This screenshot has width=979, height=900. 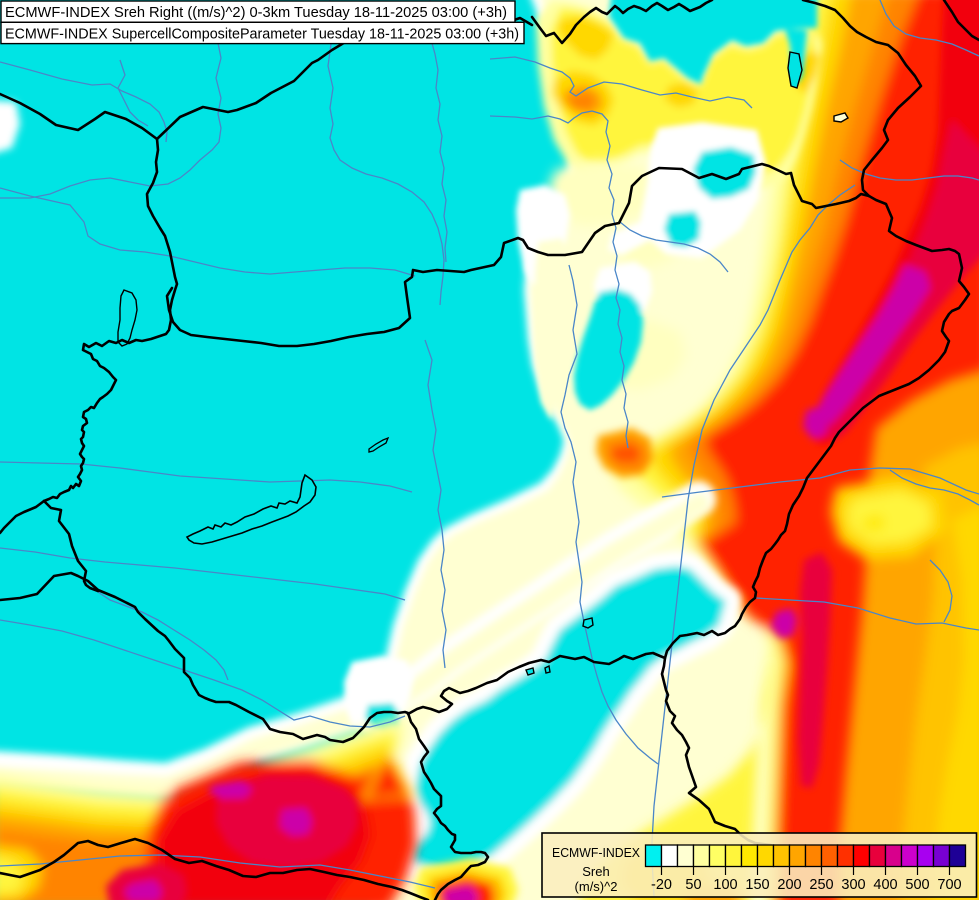 What do you see at coordinates (693, 885) in the screenshot?
I see `svg-text: 50` at bounding box center [693, 885].